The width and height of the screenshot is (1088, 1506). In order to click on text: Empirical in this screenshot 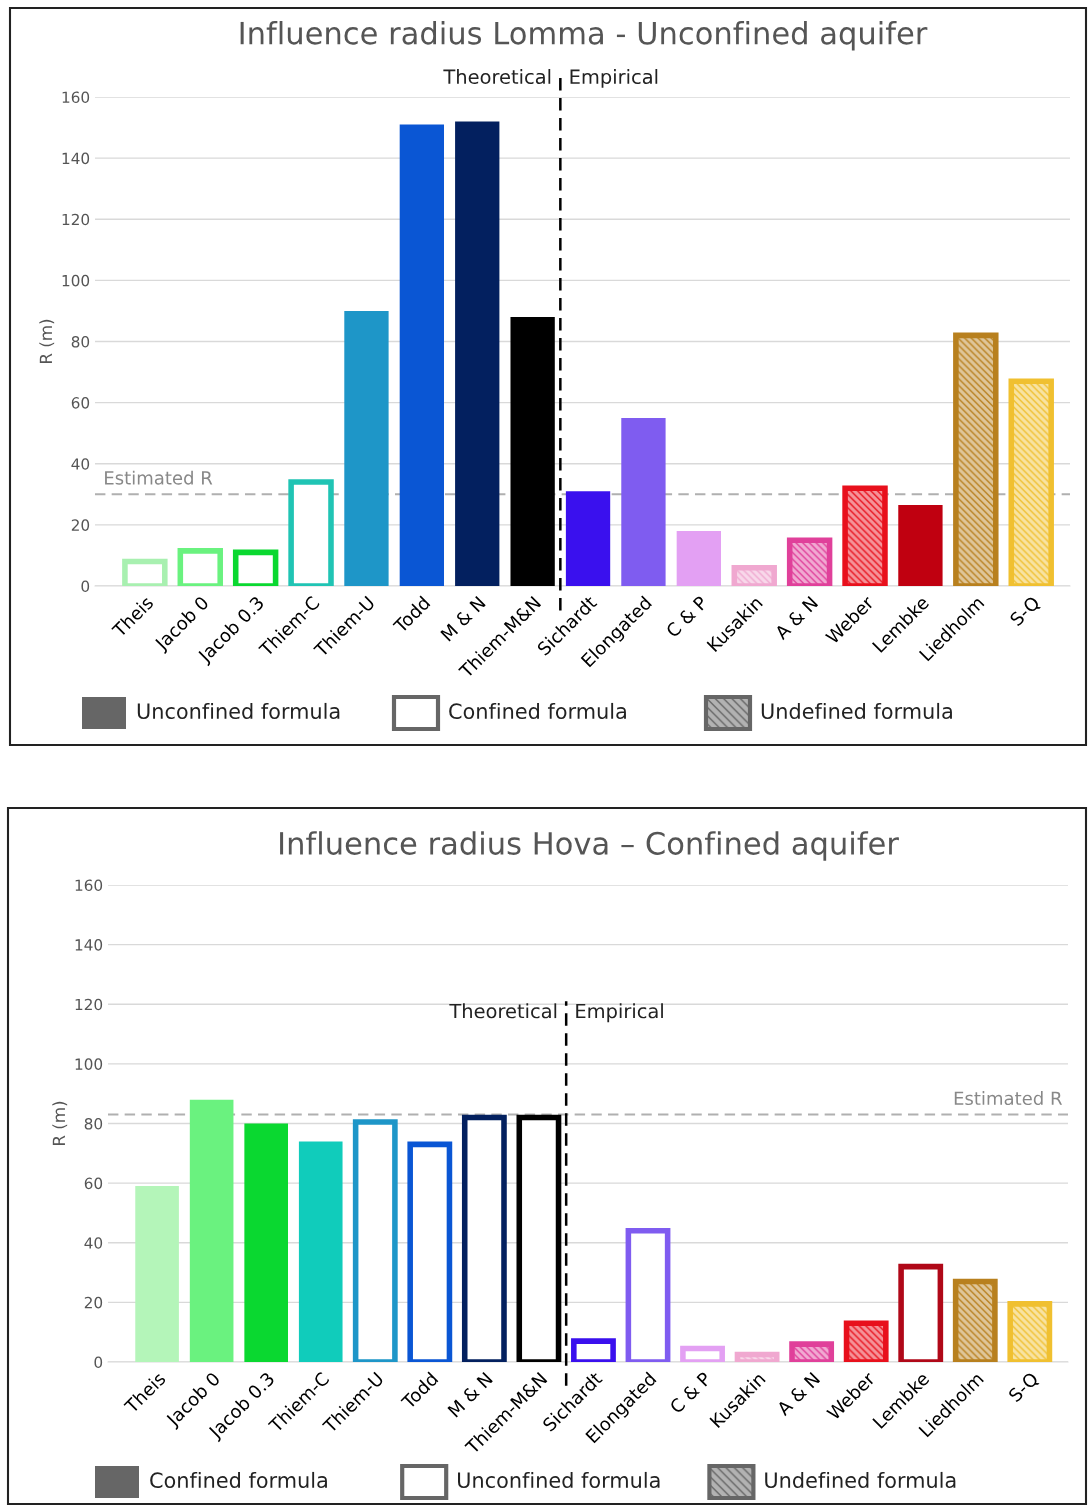, I will do `click(614, 78)`.